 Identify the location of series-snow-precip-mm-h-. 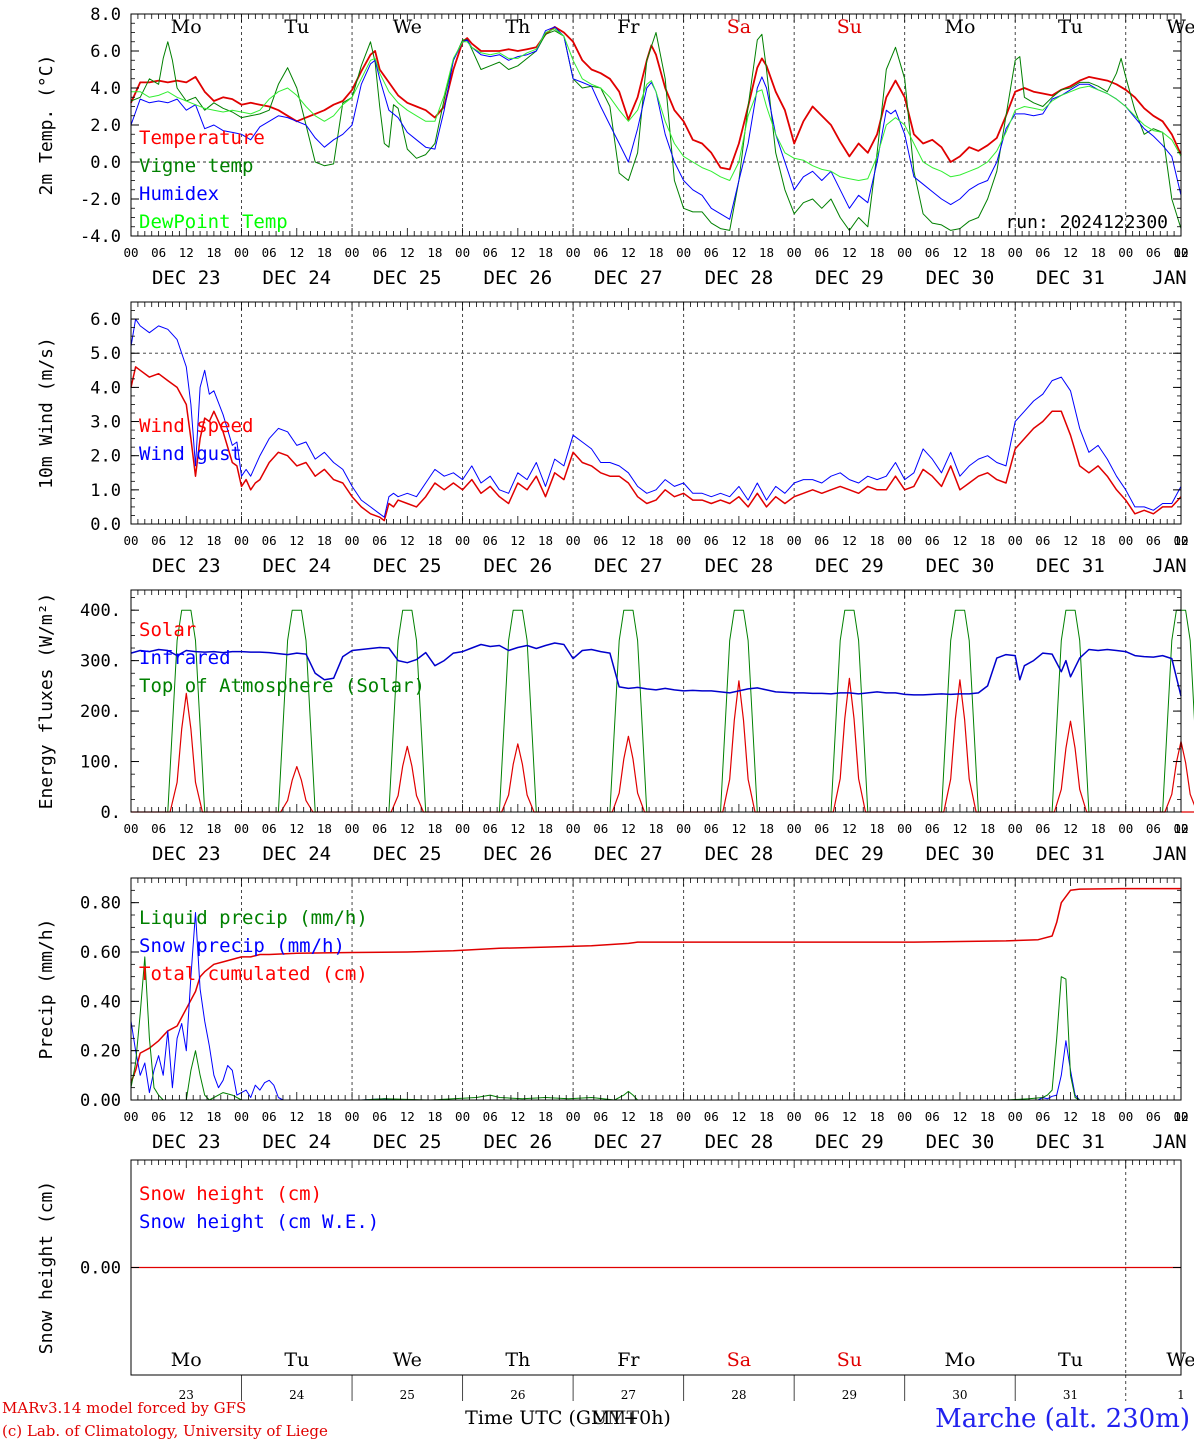
(655, 1006).